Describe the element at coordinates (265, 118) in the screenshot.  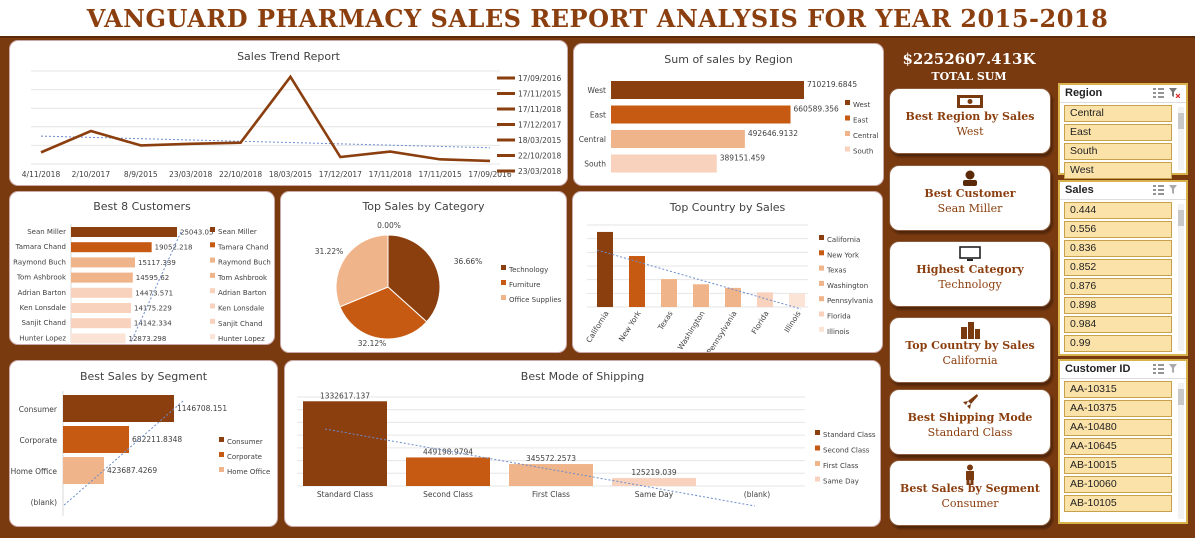
I see `trend-line` at that location.